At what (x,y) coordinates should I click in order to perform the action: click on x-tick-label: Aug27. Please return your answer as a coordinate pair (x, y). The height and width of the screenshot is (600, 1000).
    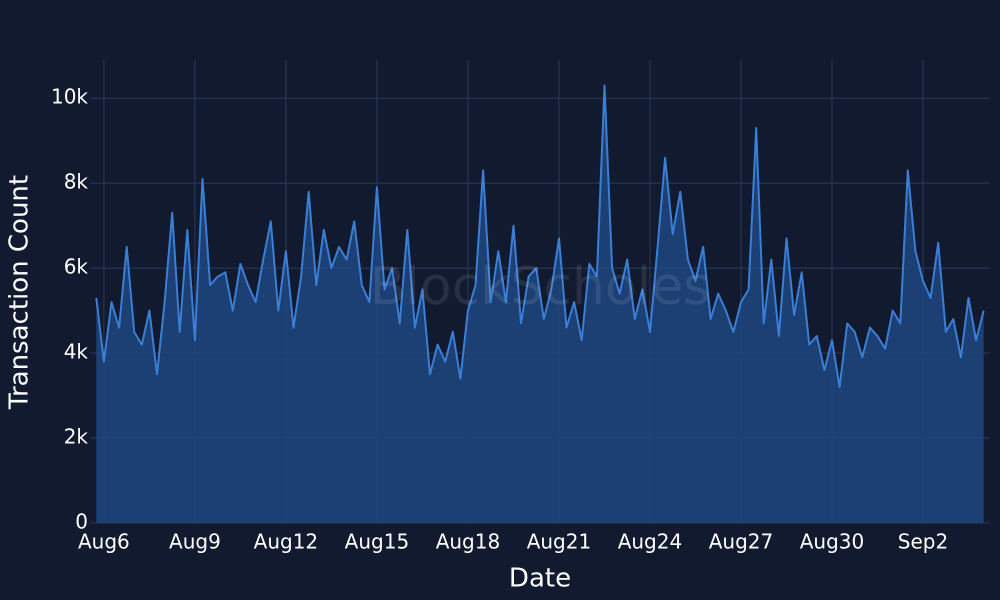
    Looking at the image, I should click on (741, 542).